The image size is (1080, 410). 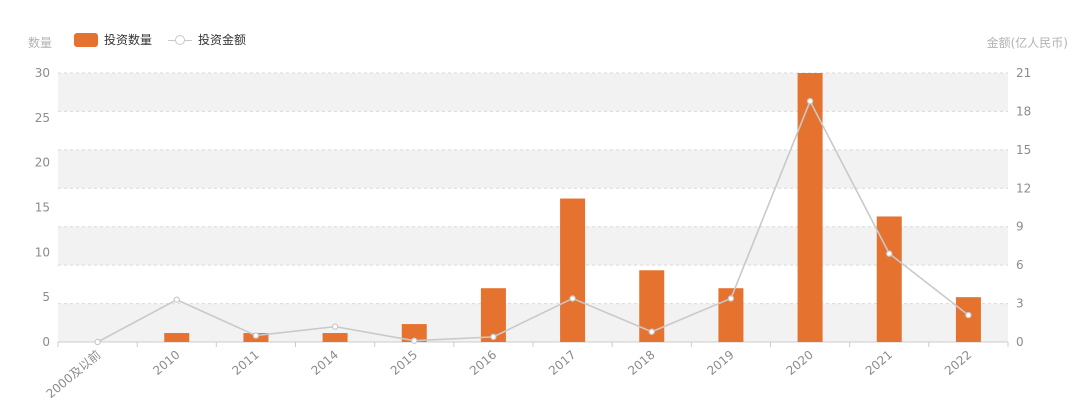 I want to click on y-right-tick-label: 18, so click(x=1023, y=111).